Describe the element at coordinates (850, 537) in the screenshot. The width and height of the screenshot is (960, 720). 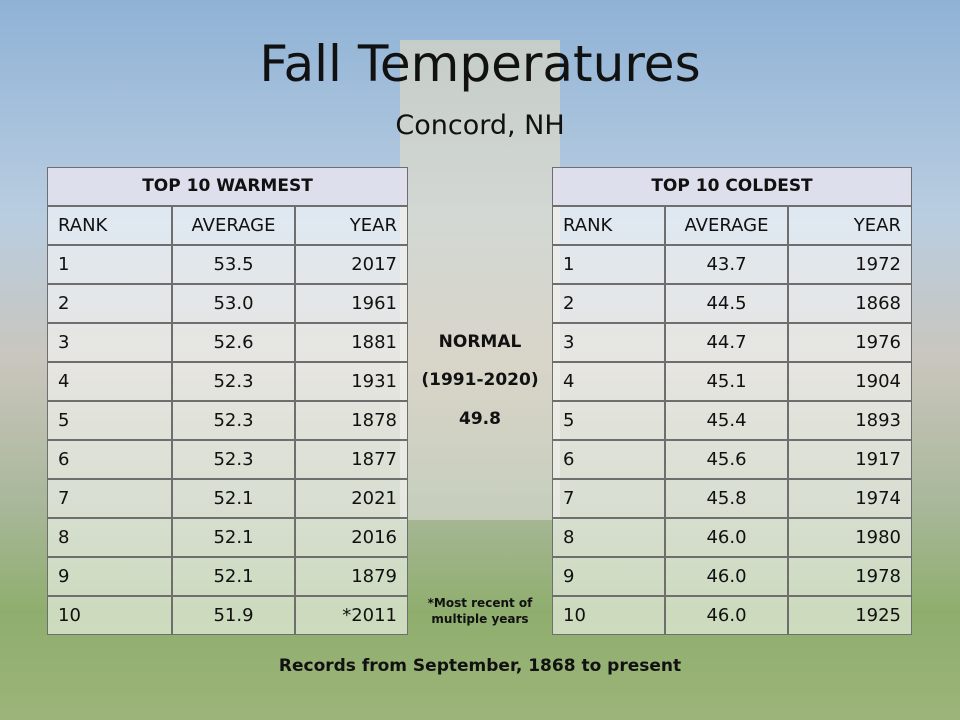
I see `table-cell: 1980` at that location.